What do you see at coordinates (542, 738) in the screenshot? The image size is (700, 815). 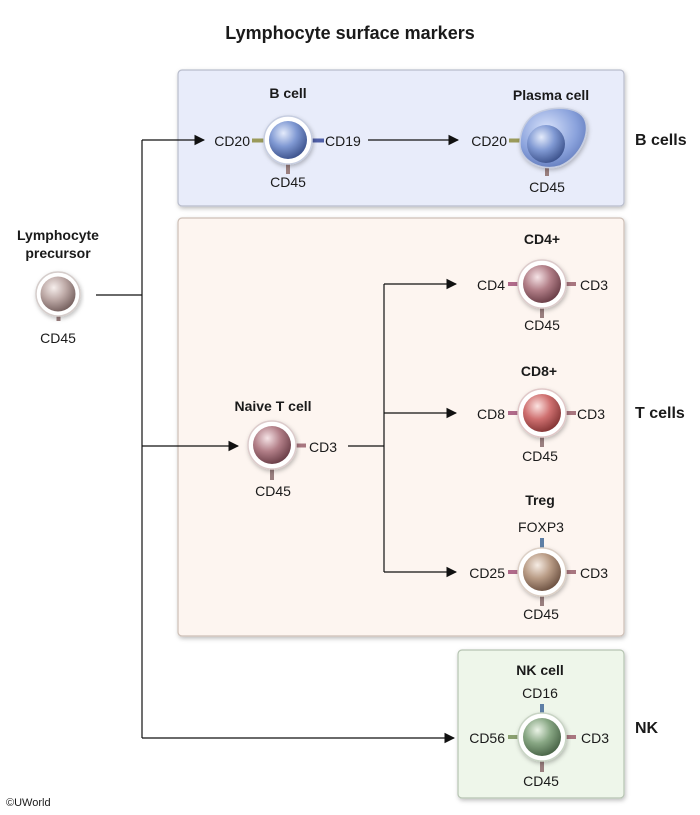 I see `nk-cell` at bounding box center [542, 738].